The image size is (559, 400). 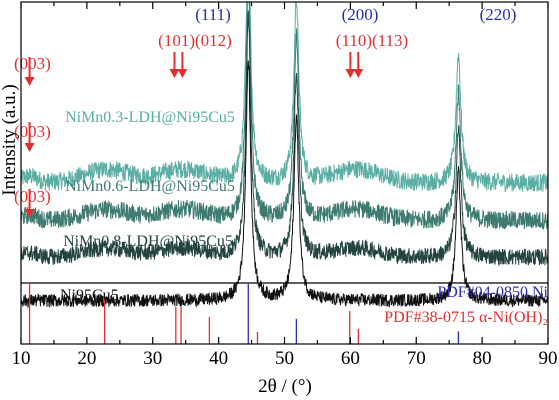 What do you see at coordinates (350, 358) in the screenshot?
I see `x-tick-label-5: 60` at bounding box center [350, 358].